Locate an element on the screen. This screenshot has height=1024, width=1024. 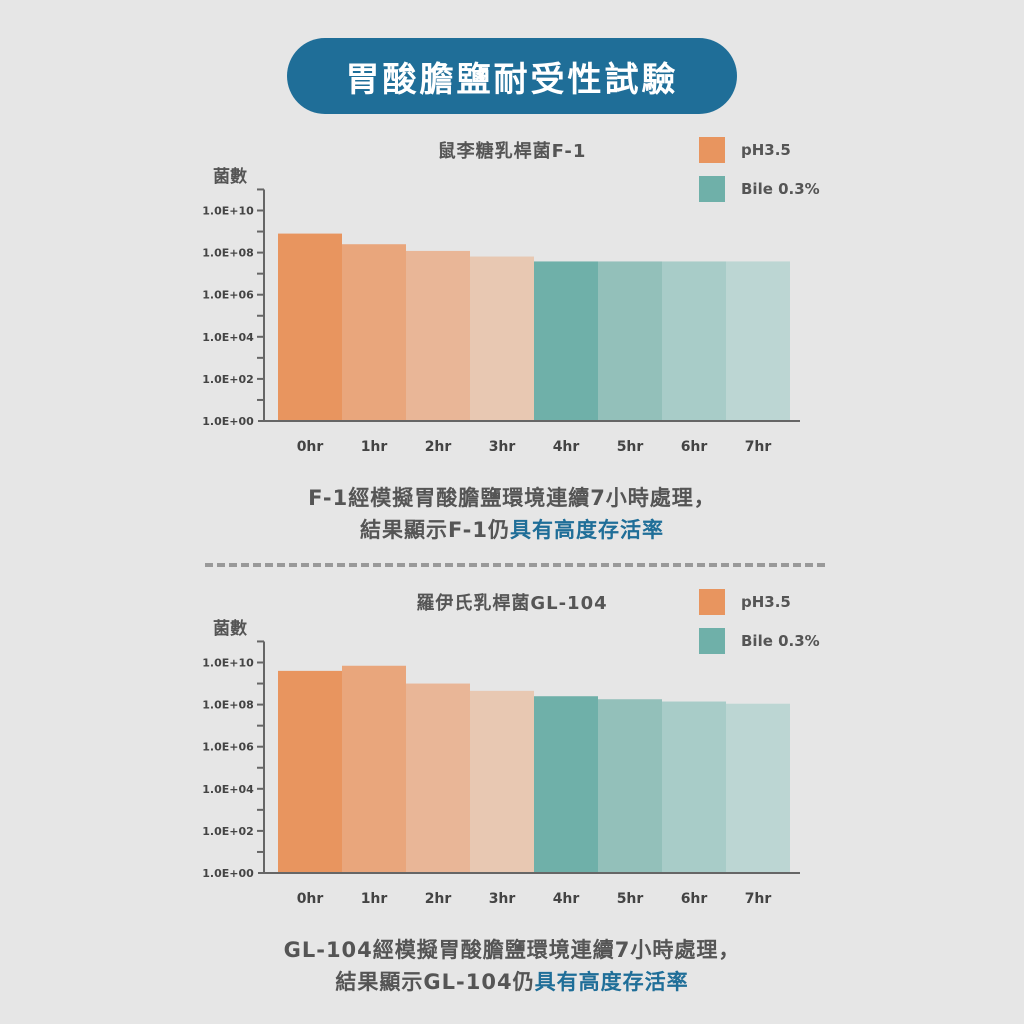
section-divider is located at coordinates (515, 565).